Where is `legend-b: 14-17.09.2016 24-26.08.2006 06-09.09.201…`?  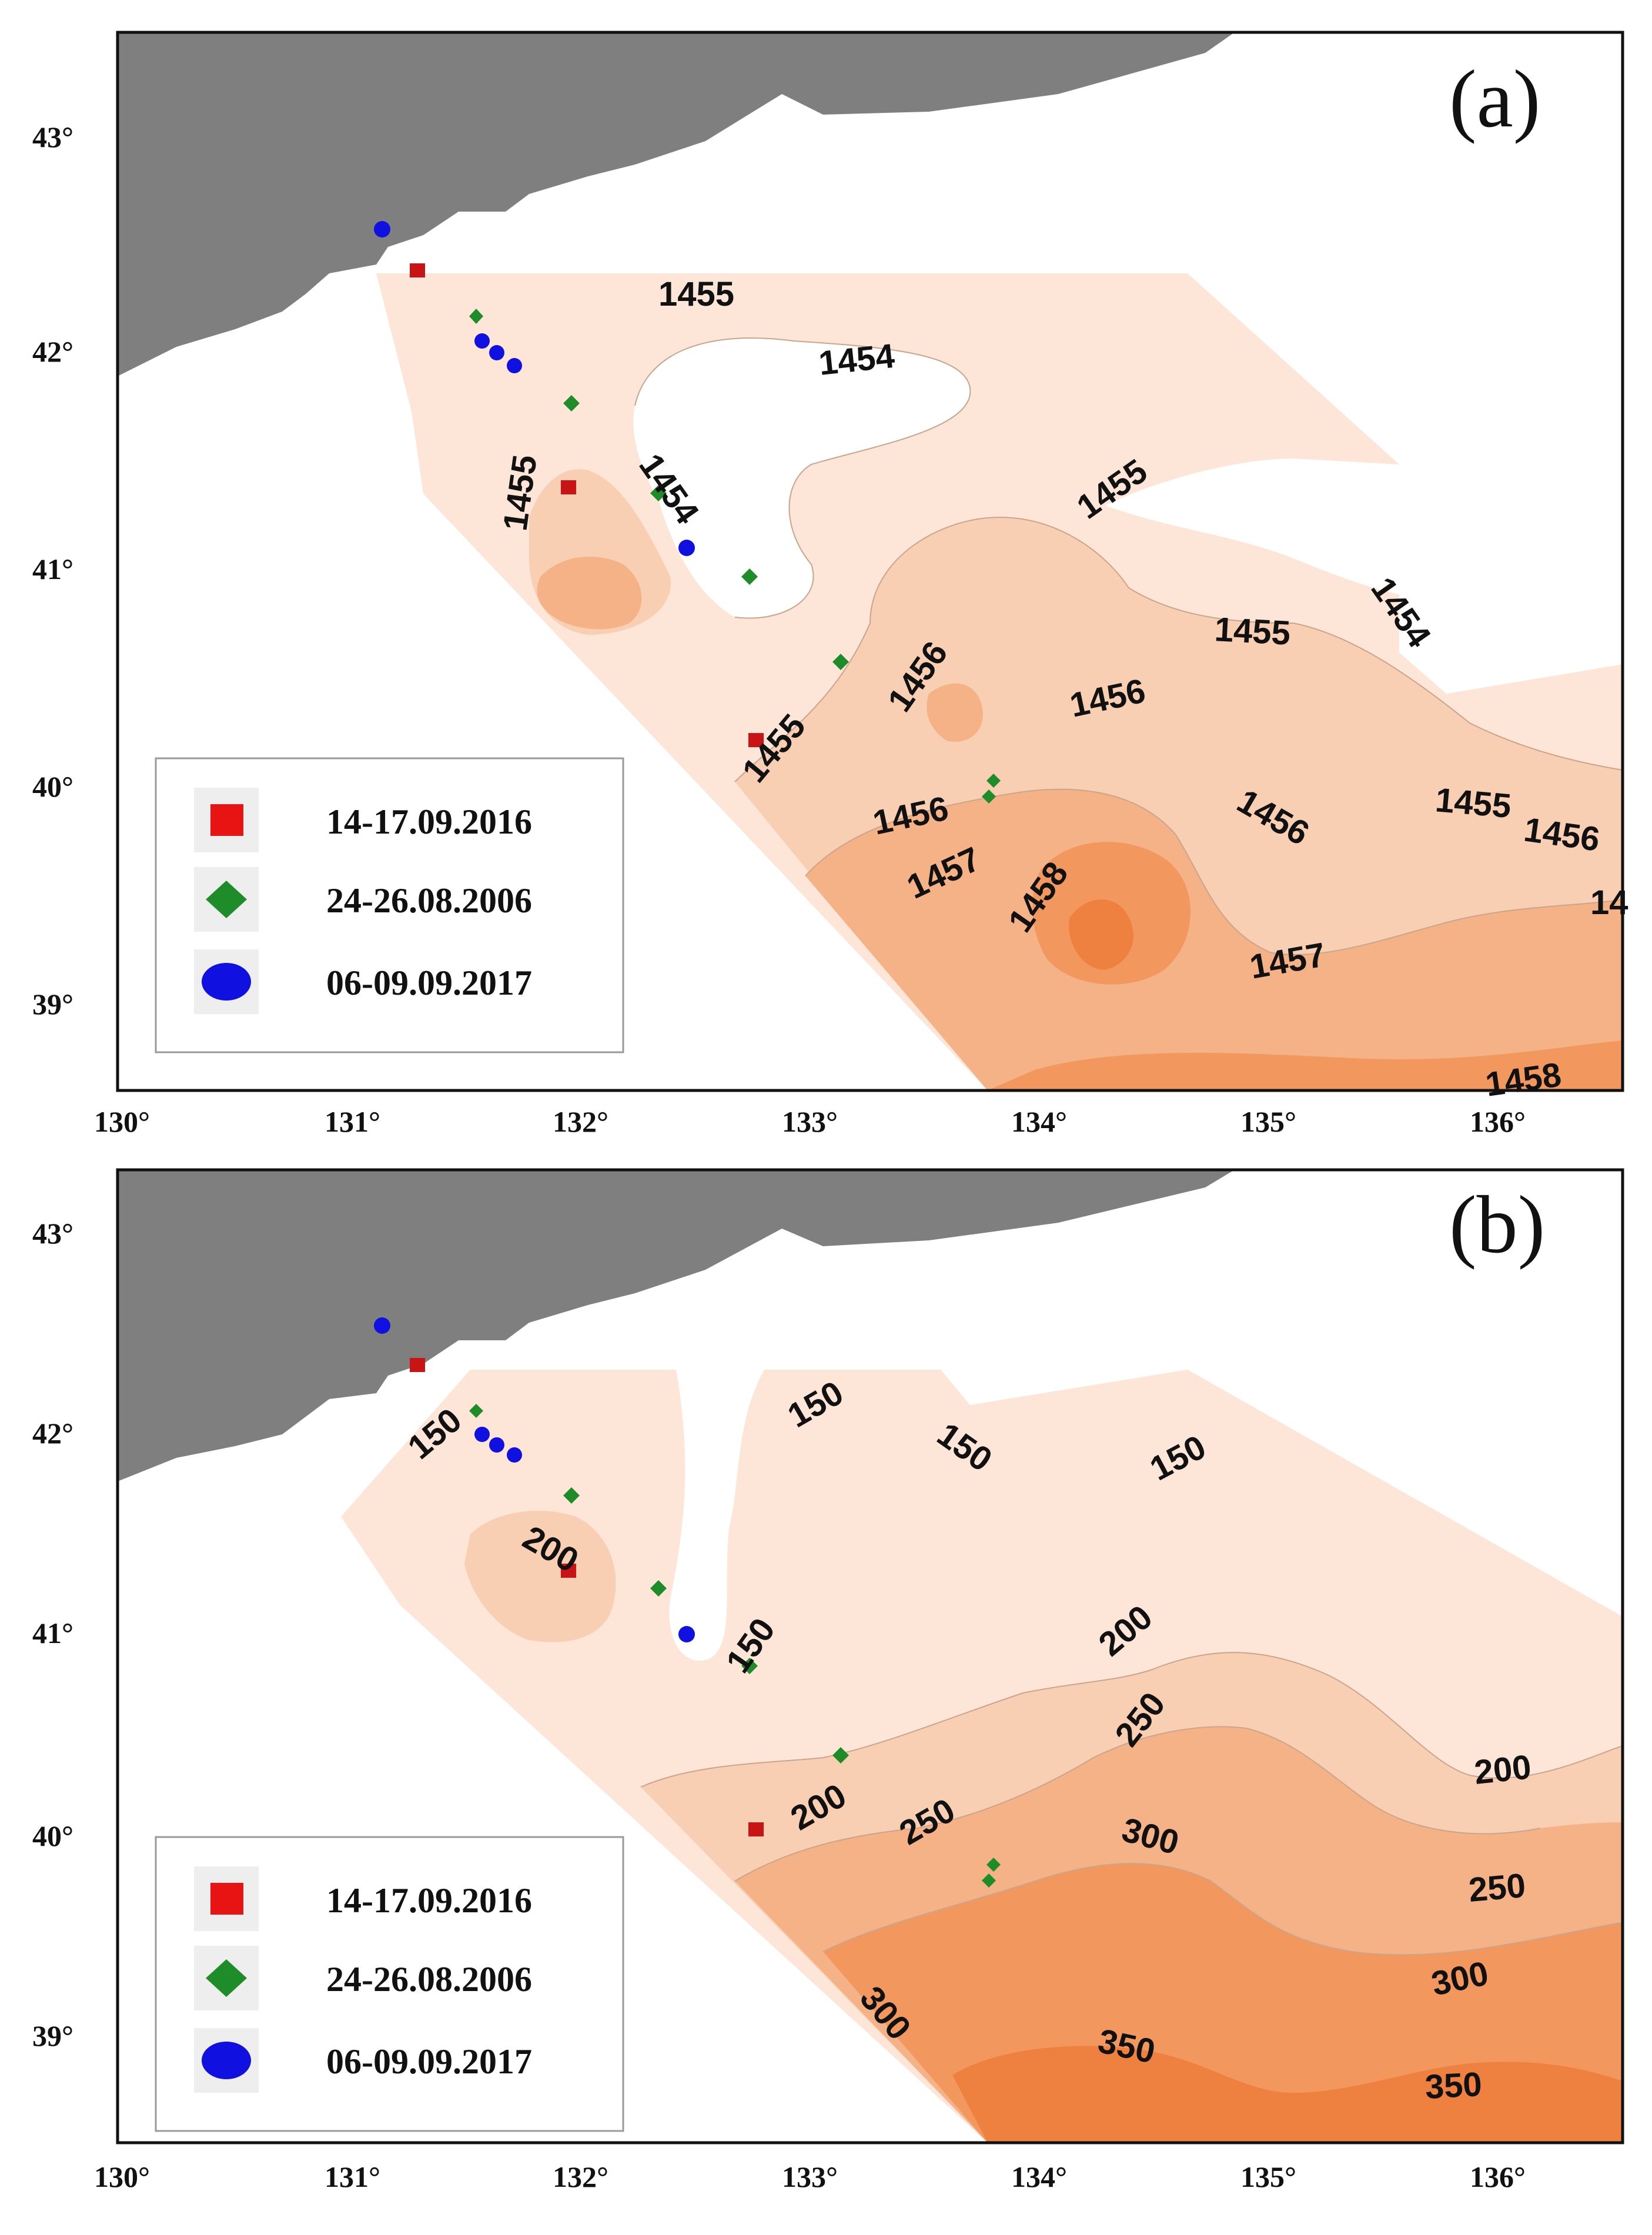 legend-b: 14-17.09.2016 24-26.08.2006 06-09.09.201… is located at coordinates (390, 1984).